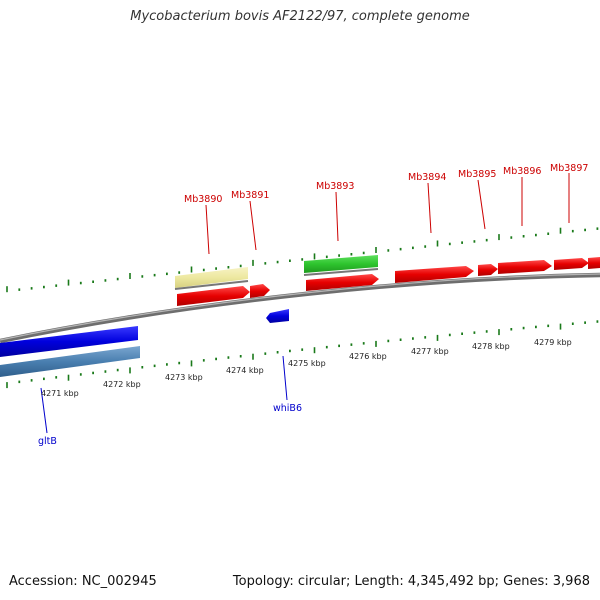  Describe the element at coordinates (491, 346) in the screenshot. I see `scale-label-4278: 4278 kbp` at that location.